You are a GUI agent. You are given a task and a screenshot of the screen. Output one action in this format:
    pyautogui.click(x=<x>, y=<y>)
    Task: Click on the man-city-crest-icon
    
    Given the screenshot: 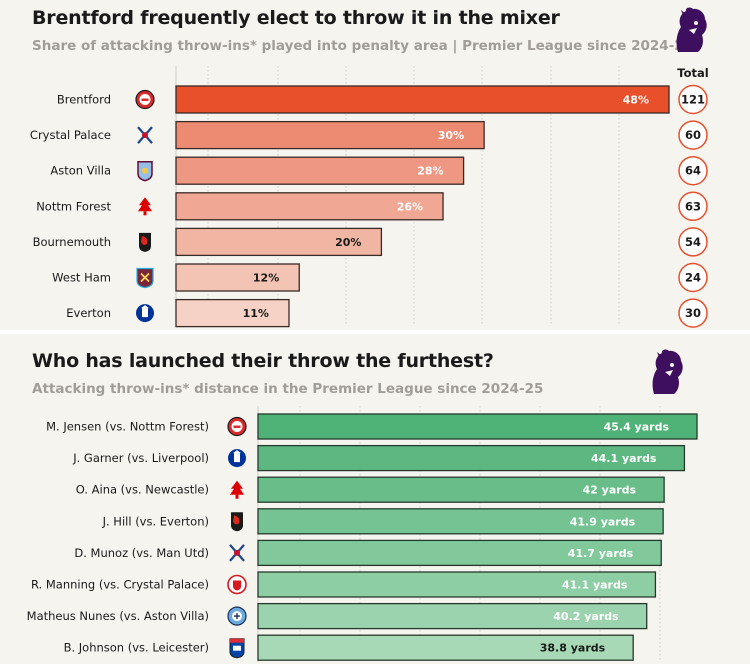 What is the action you would take?
    pyautogui.click(x=237, y=616)
    